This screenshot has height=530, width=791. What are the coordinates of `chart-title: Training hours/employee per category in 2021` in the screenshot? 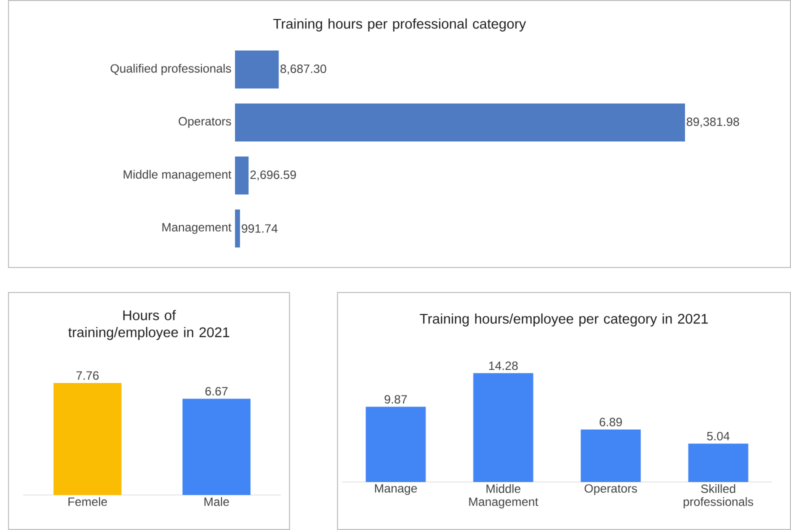 It's located at (564, 320).